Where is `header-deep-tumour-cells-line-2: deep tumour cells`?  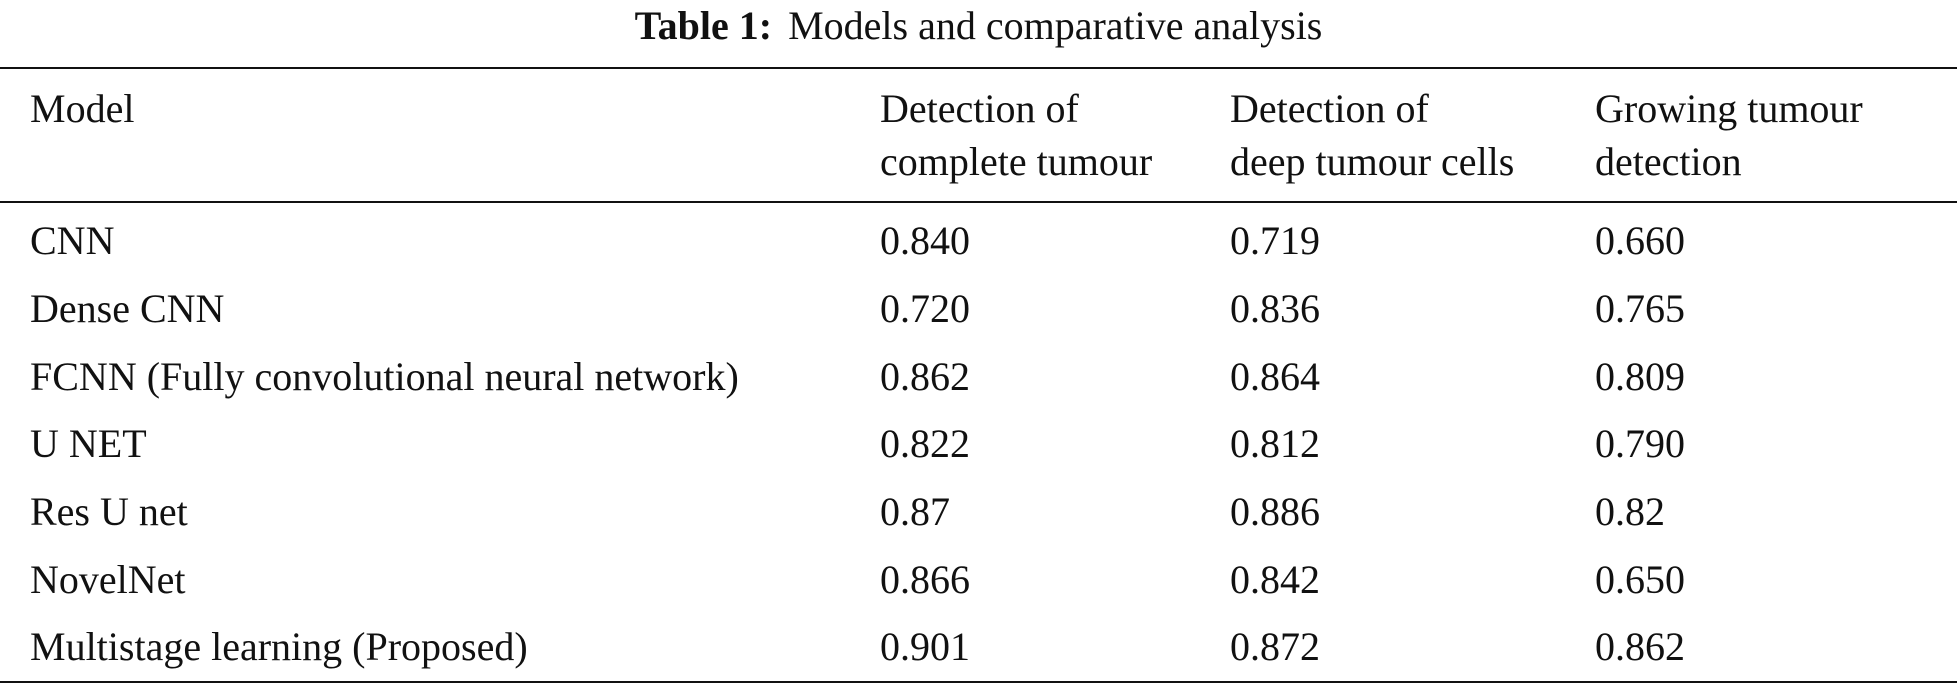
header-deep-tumour-cells-line-2: deep tumour cells is located at coordinates (1372, 161).